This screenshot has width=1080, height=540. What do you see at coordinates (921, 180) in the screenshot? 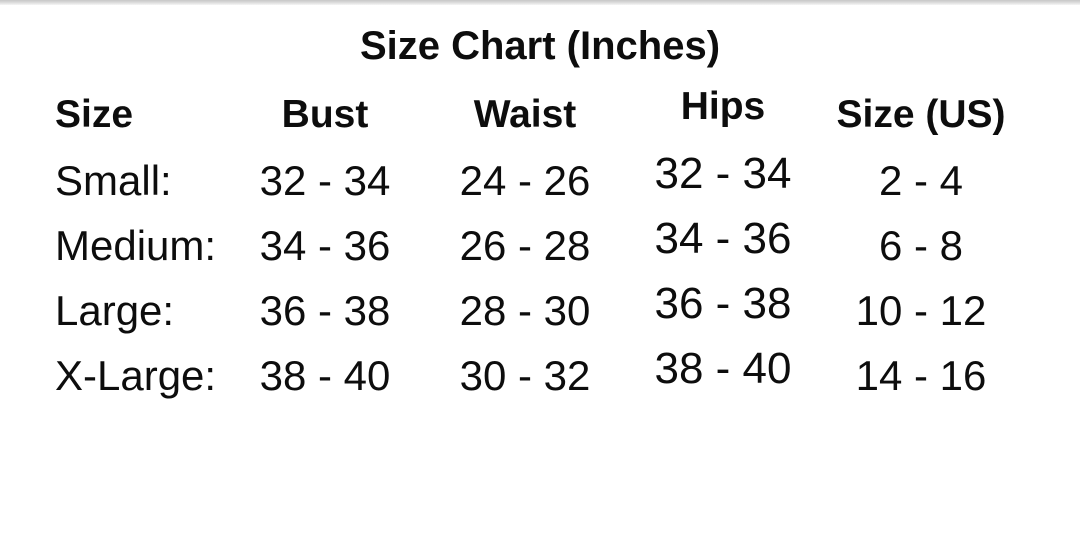
I see `size-us-value: 2 - 4` at bounding box center [921, 180].